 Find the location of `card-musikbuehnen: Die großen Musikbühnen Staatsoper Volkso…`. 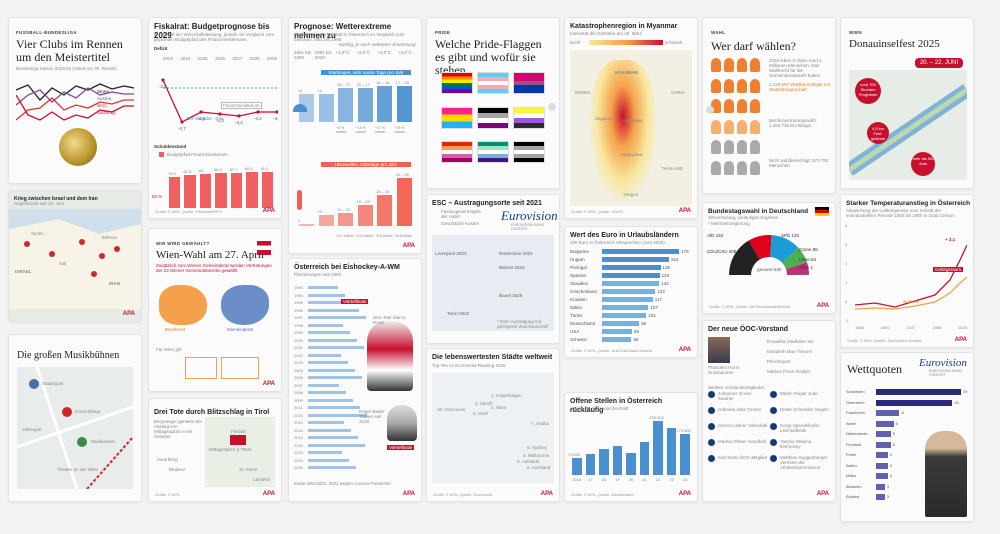

card-musikbuehnen: Die großen Musikbühnen Staatsoper Volkso… is located at coordinates (75, 418).